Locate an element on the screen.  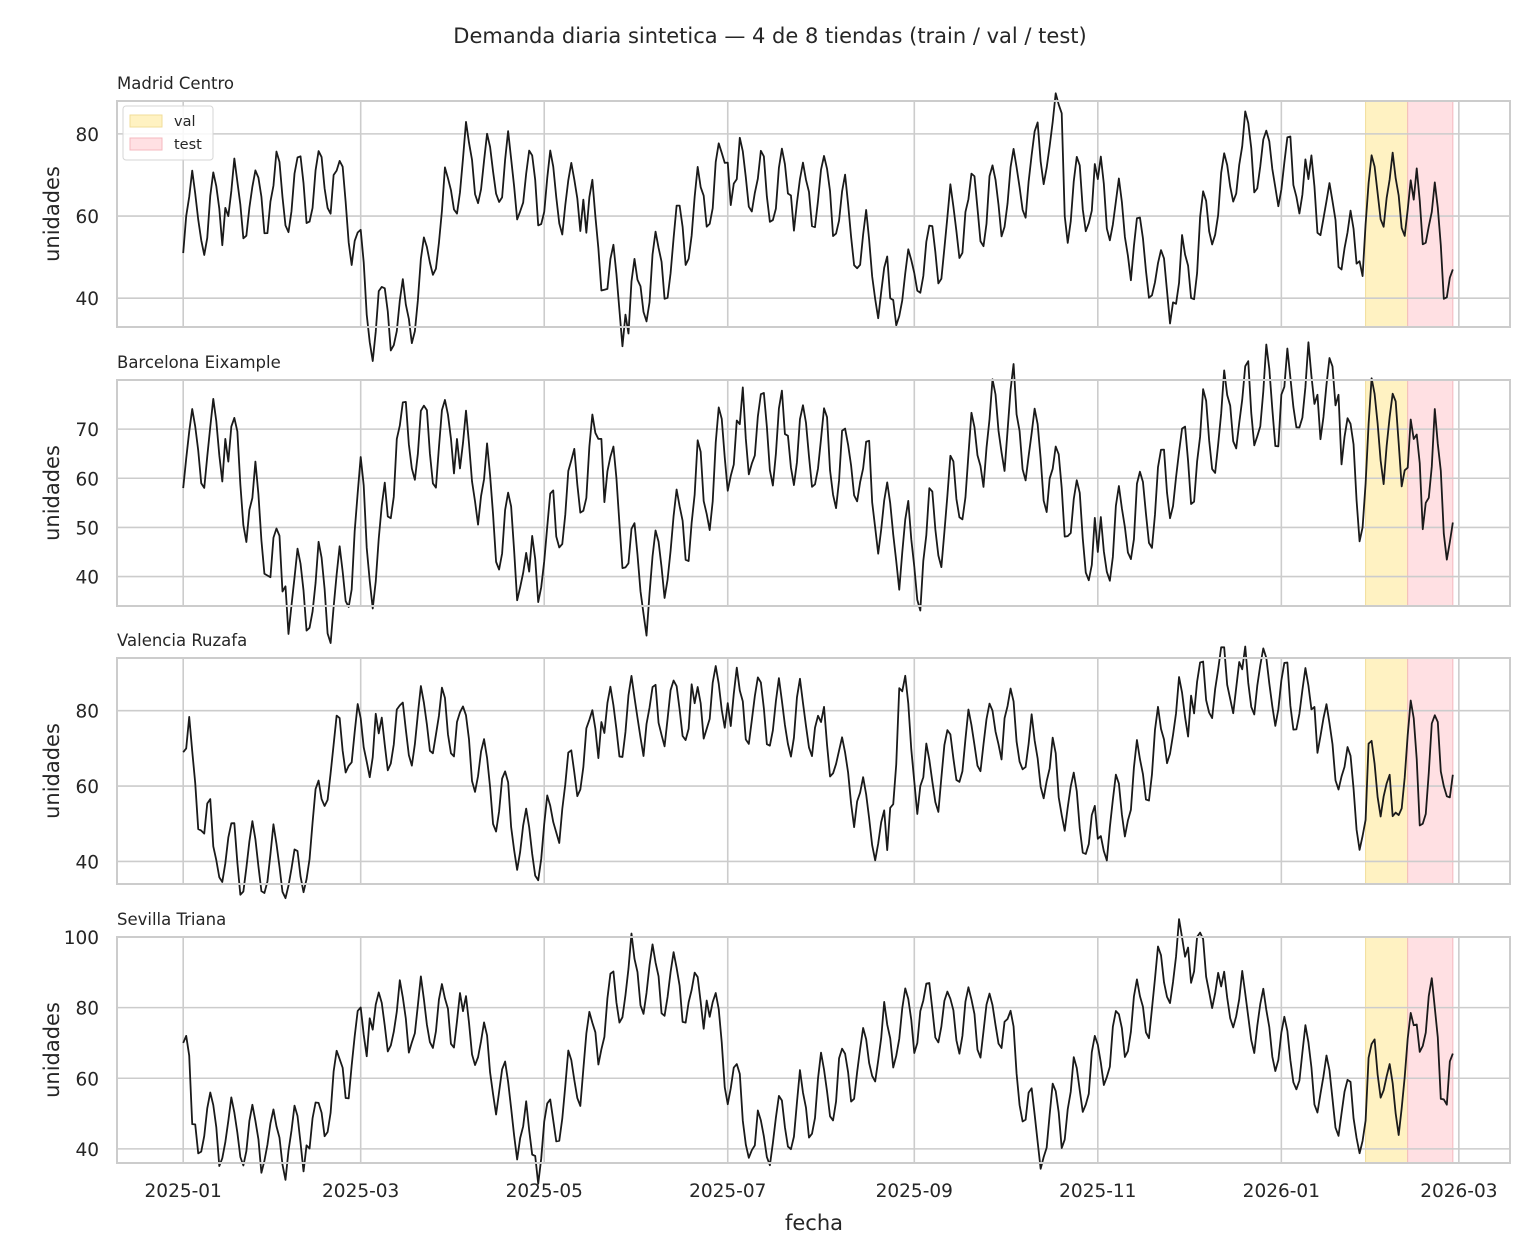
panel-title: Madrid Centro is located at coordinates (175, 83).